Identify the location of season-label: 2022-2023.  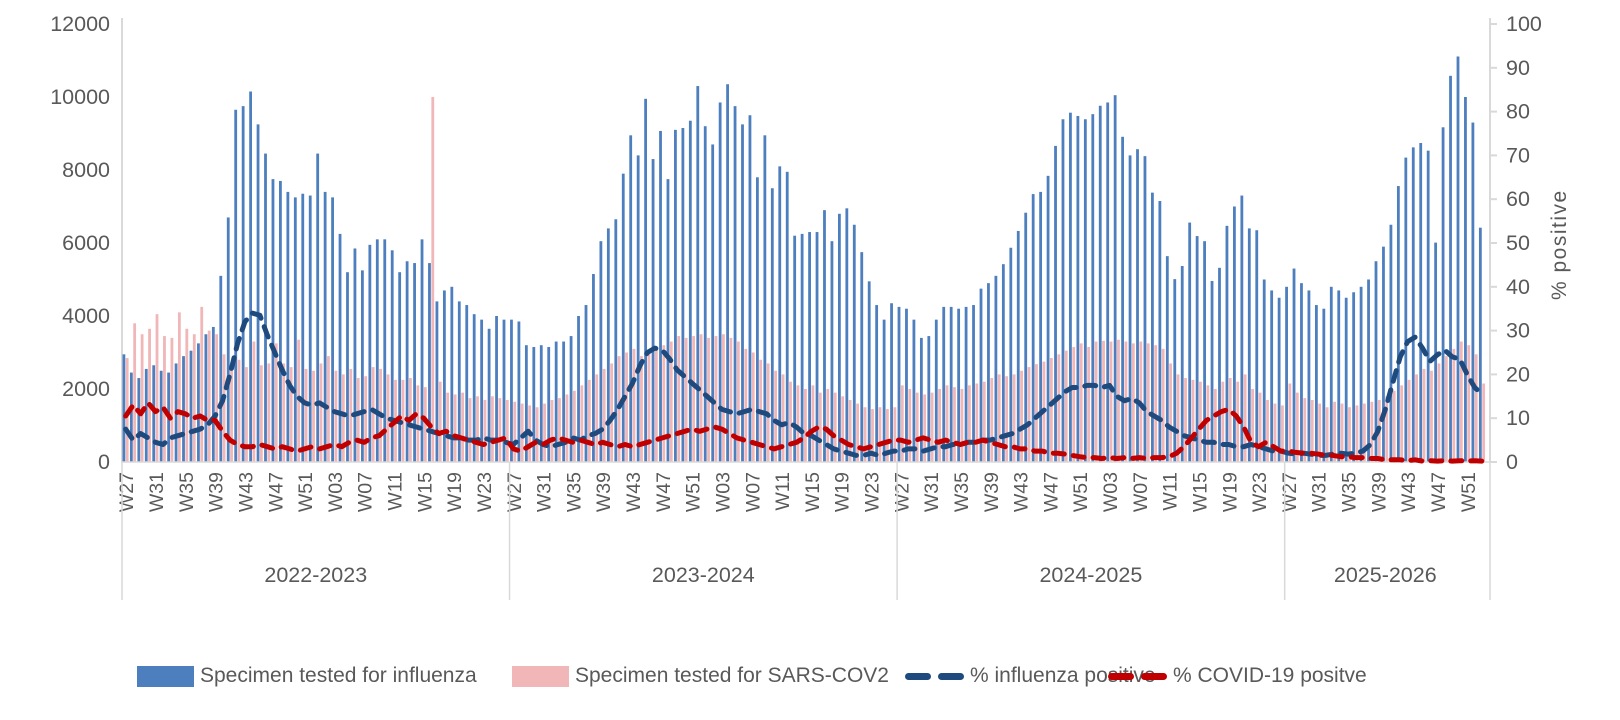
(315, 575).